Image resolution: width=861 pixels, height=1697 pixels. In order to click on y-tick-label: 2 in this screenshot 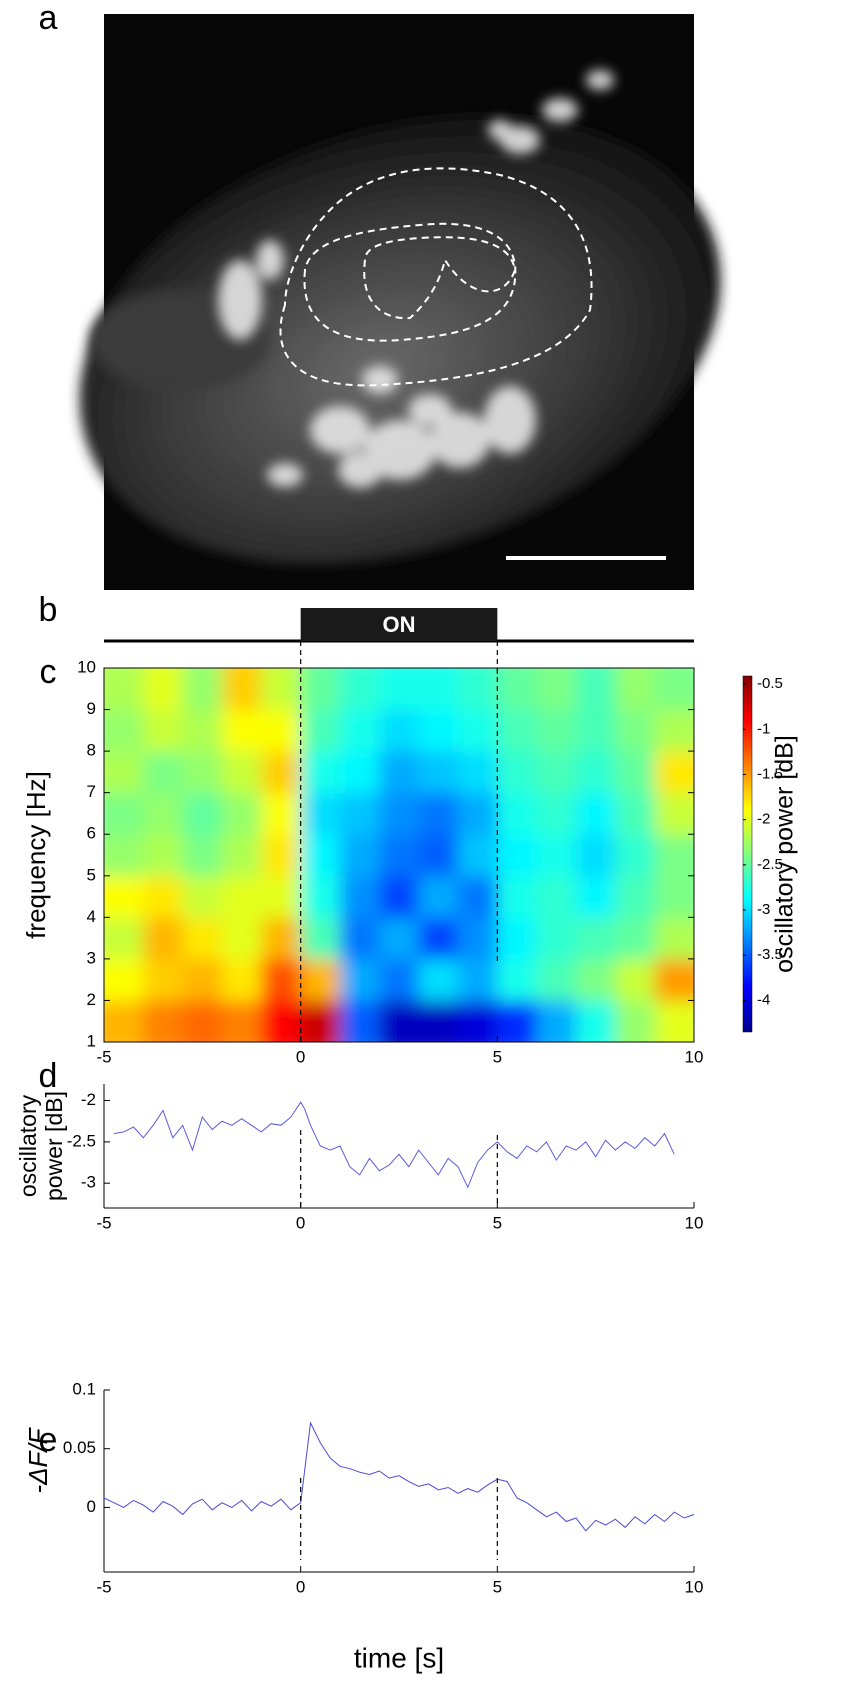, I will do `click(91, 999)`.